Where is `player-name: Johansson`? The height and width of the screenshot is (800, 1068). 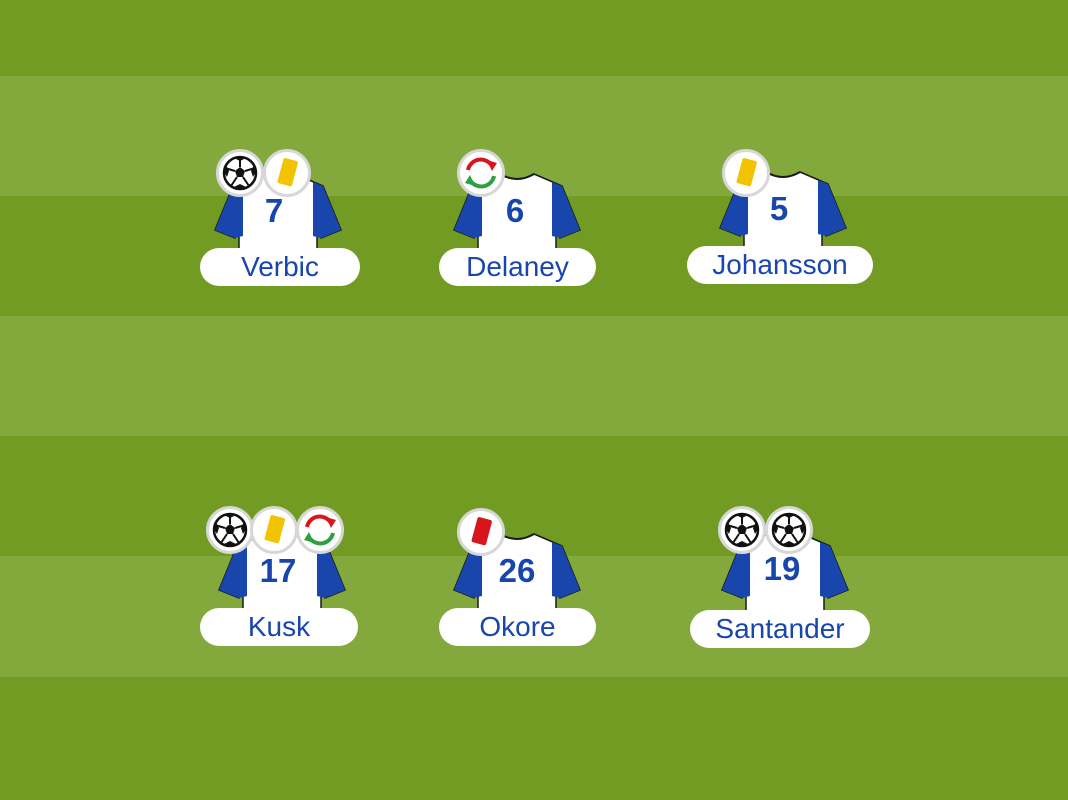 player-name: Johansson is located at coordinates (780, 265).